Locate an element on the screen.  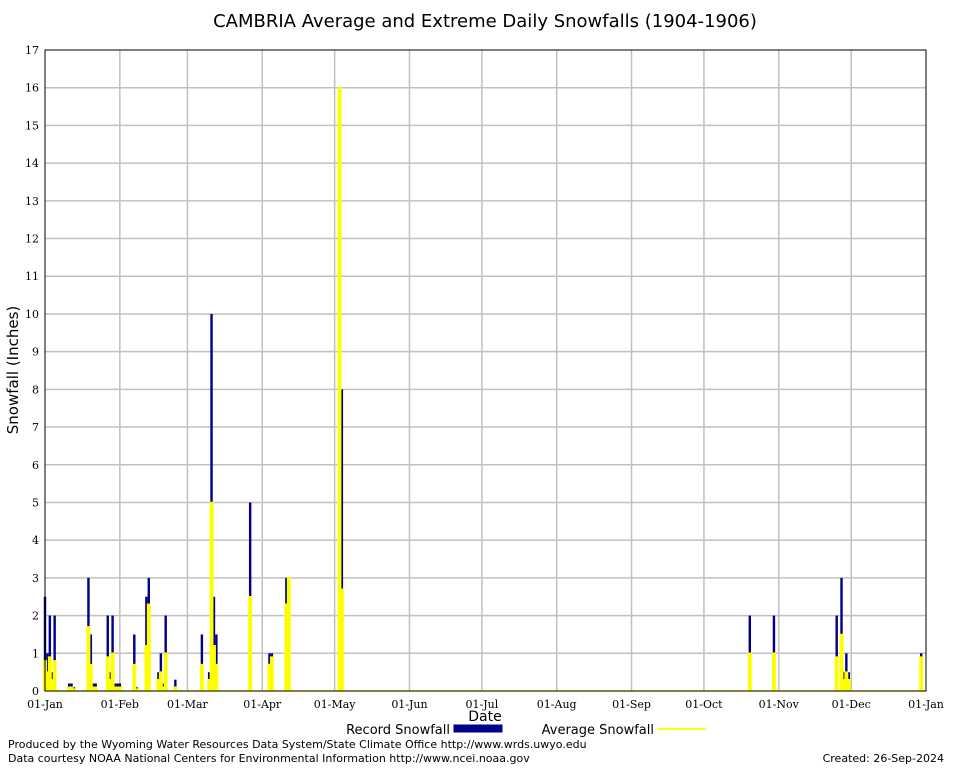
y-tick-label: 17 is located at coordinates (32, 50).